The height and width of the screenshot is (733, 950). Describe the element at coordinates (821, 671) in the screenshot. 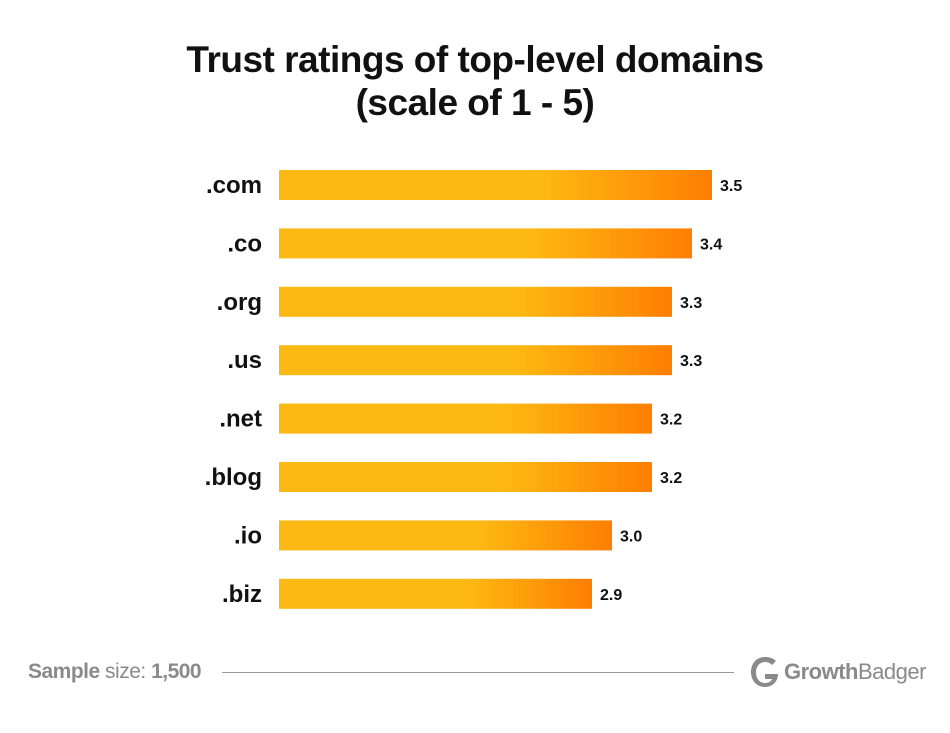

I see `logo-text-bold: Growth` at that location.